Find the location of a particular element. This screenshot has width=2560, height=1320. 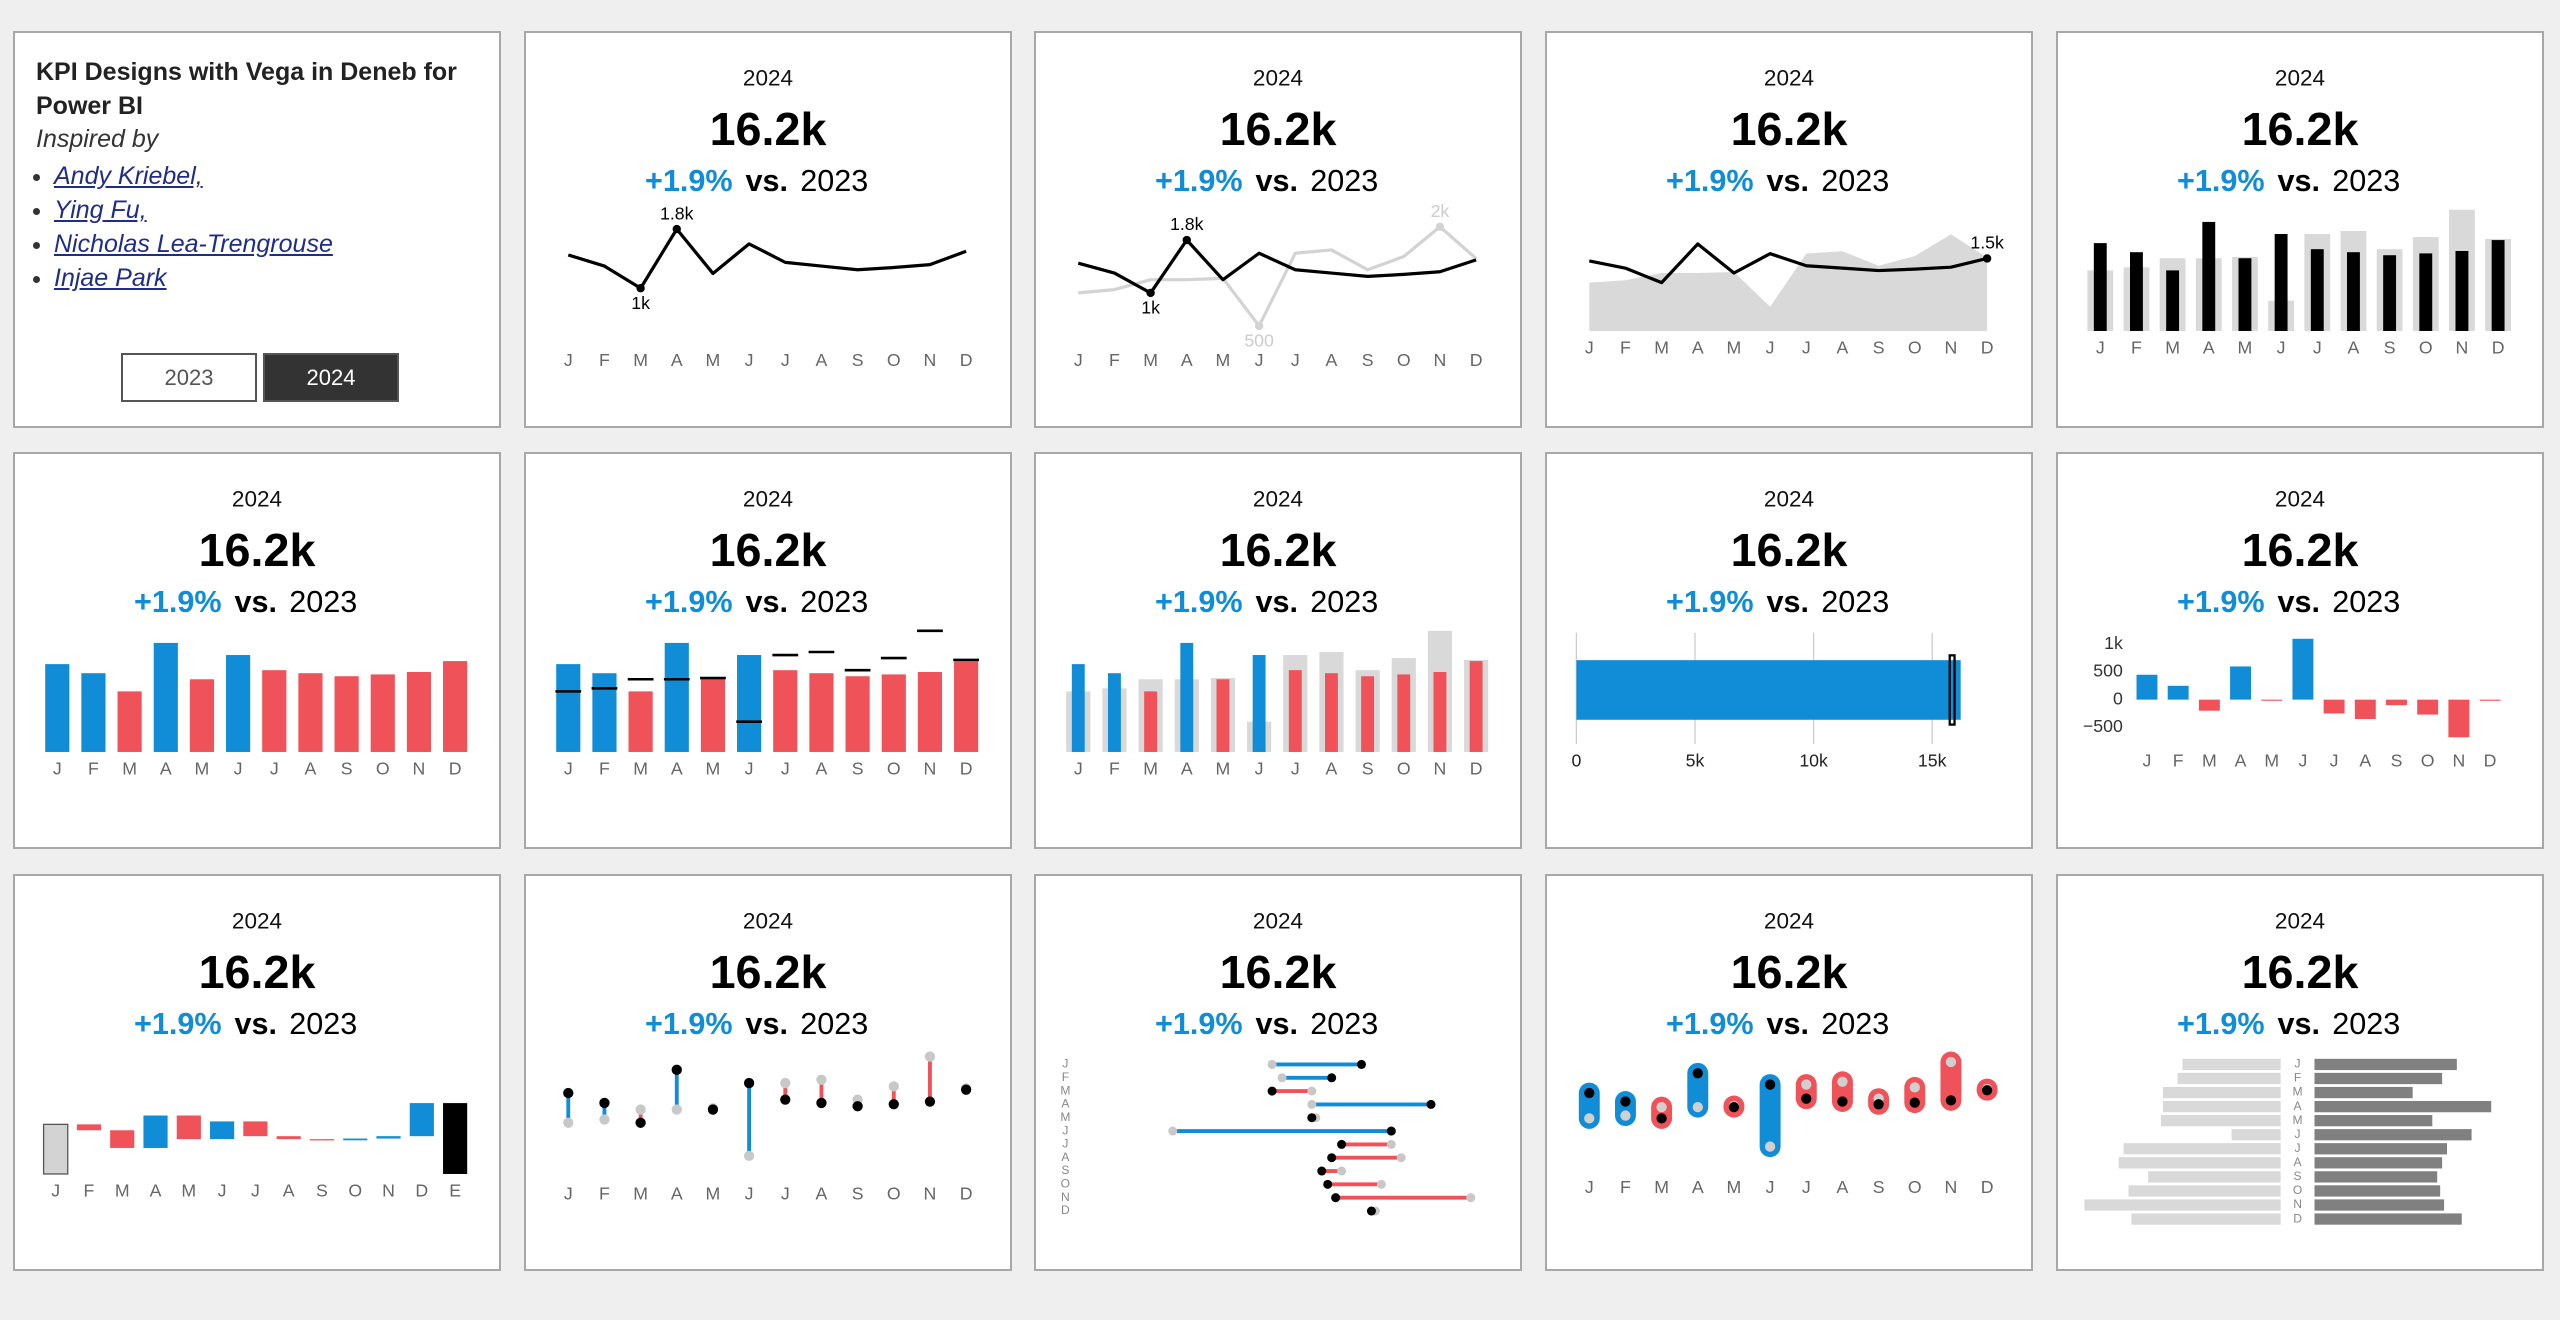

y-tick-label: S is located at coordinates (2297, 1176).